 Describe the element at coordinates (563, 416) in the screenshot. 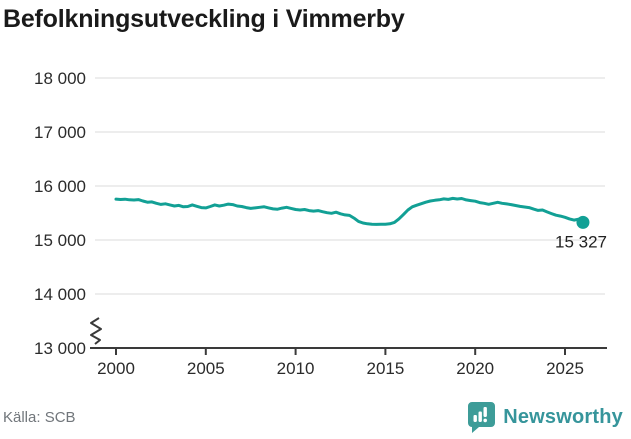

I see `brand-name: Newsworthy` at that location.